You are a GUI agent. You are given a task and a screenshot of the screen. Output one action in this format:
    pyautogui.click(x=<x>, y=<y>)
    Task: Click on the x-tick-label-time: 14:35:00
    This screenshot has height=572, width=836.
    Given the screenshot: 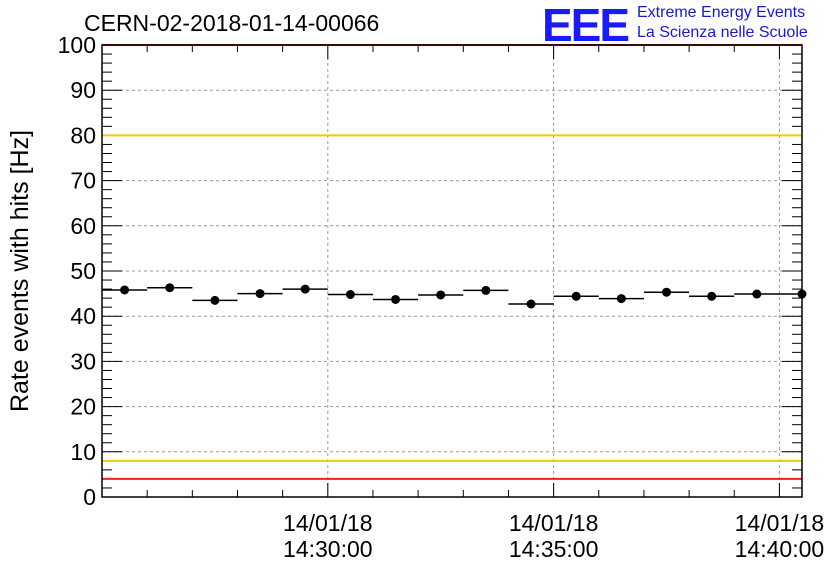 What is the action you would take?
    pyautogui.click(x=554, y=549)
    